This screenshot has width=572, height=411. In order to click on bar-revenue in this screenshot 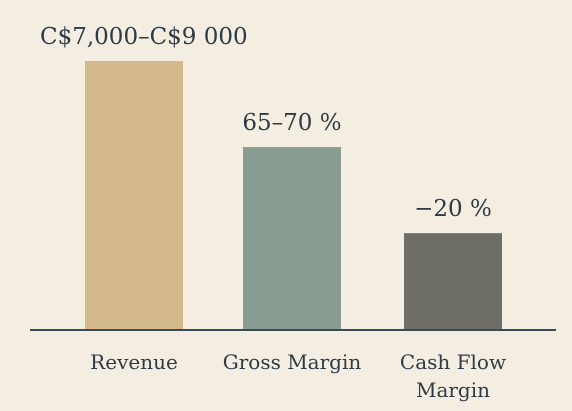, I will do `click(134, 195)`.